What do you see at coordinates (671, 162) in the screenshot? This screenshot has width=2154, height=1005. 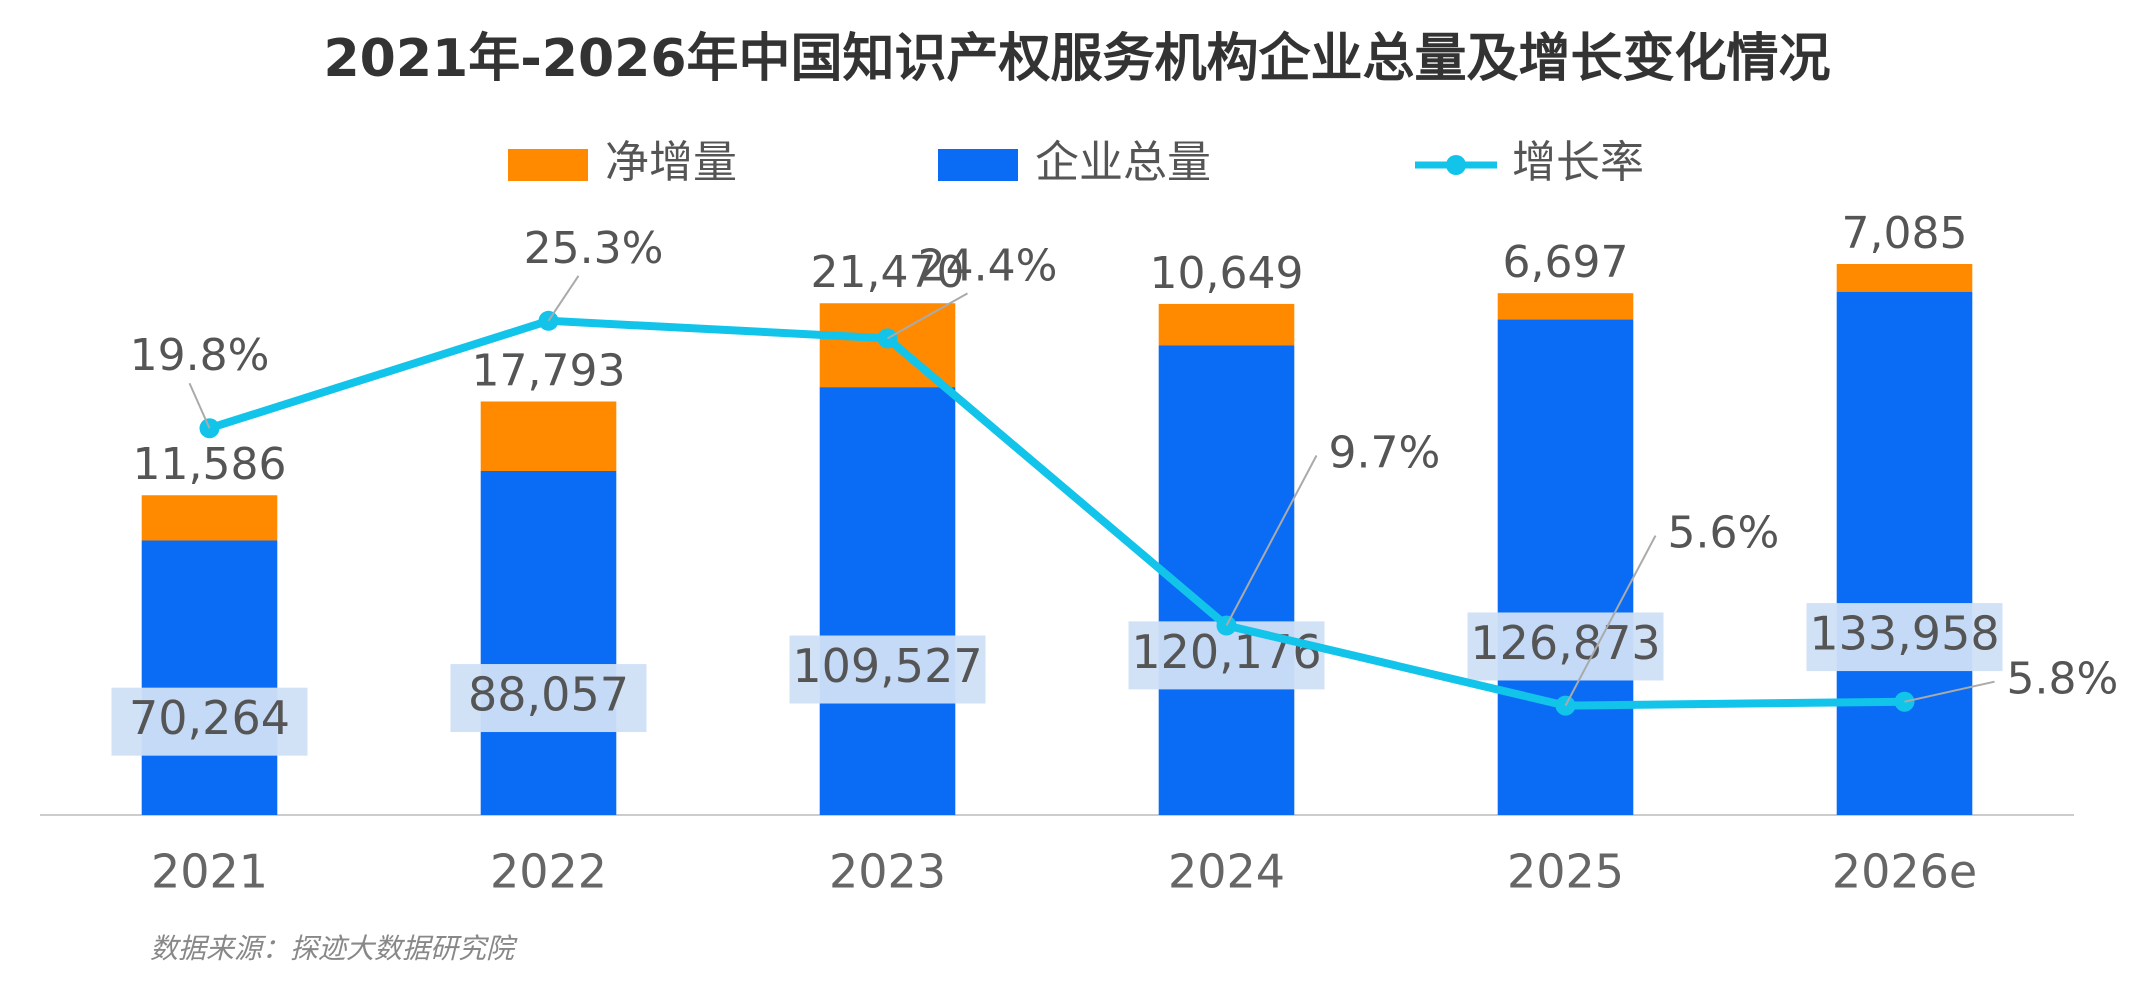 I see `legend-label: 净增量` at bounding box center [671, 162].